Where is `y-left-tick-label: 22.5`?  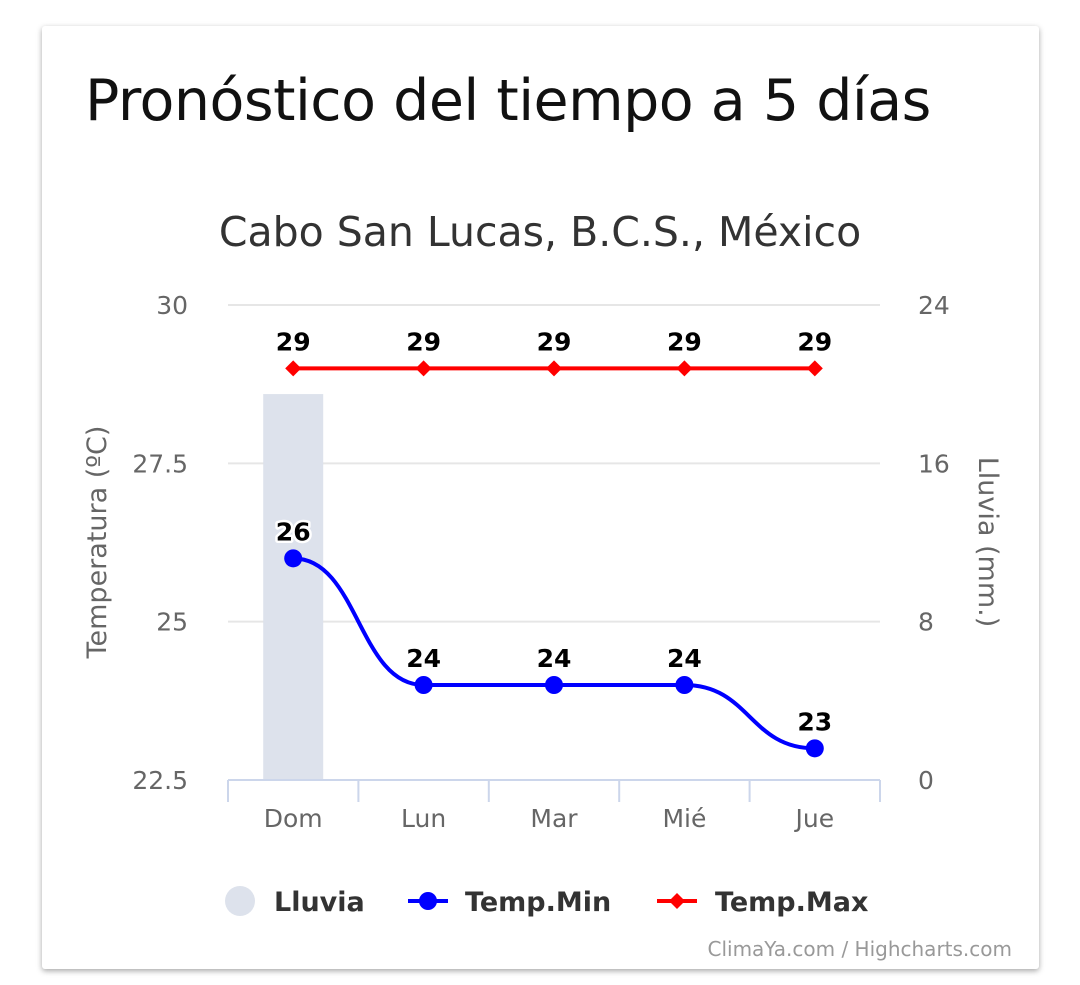
y-left-tick-label: 22.5 is located at coordinates (160, 780).